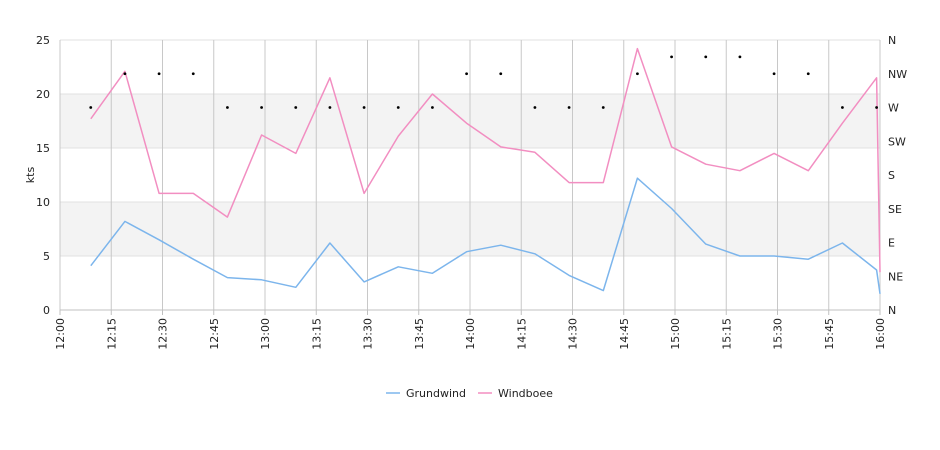  I want to click on x-tick-label: 14:00, so click(470, 334).